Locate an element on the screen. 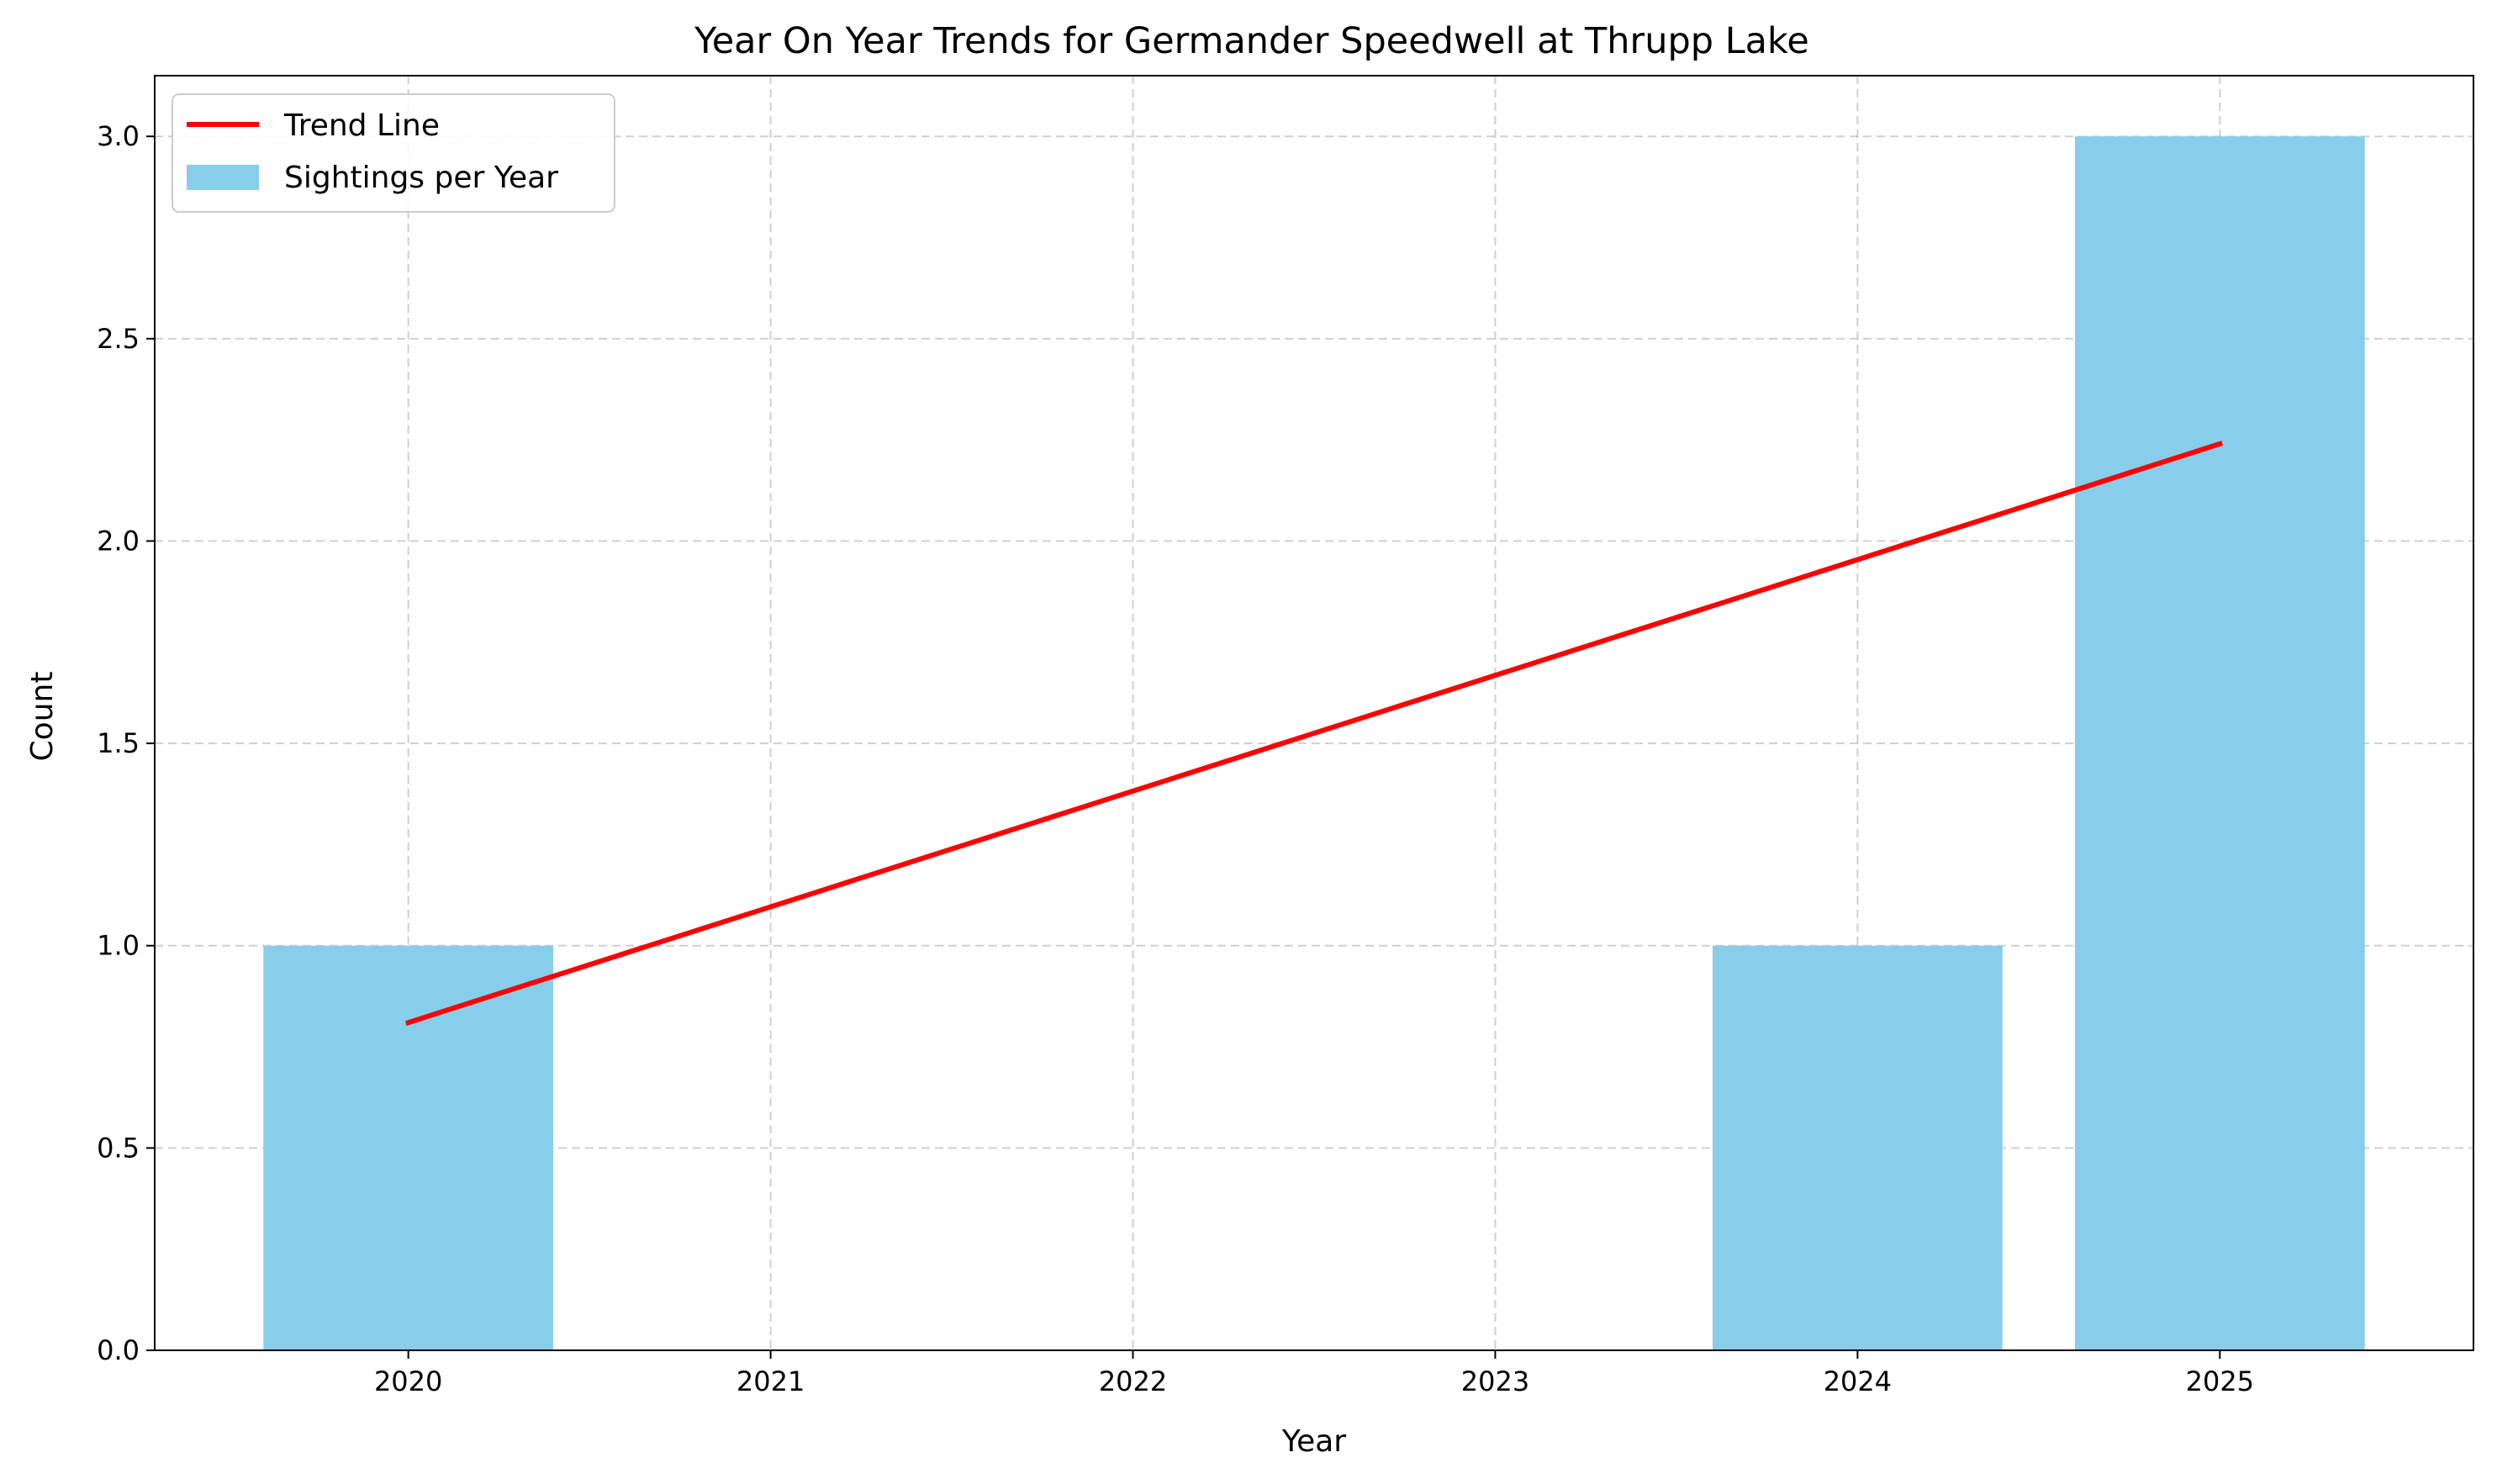  legend-label-sightings: Sightings per Year is located at coordinates (421, 178).